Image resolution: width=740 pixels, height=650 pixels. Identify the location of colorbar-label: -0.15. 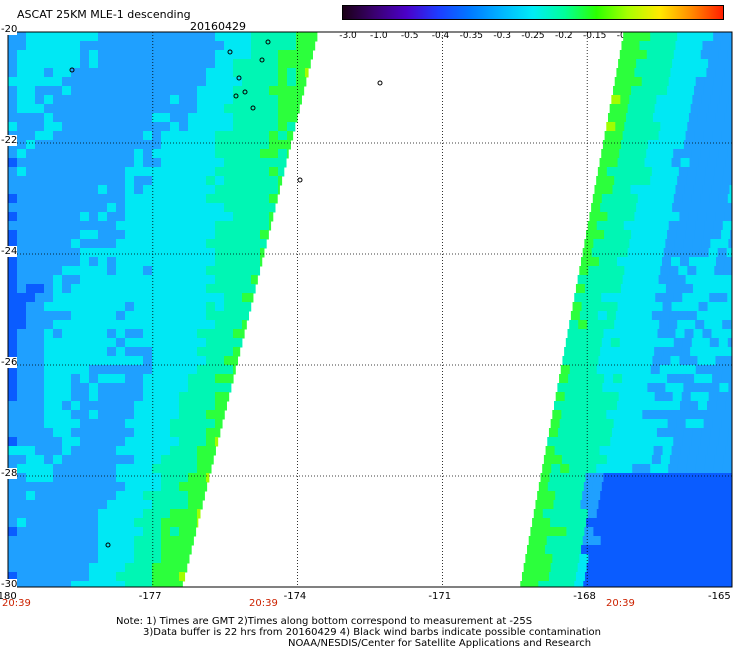
(595, 36).